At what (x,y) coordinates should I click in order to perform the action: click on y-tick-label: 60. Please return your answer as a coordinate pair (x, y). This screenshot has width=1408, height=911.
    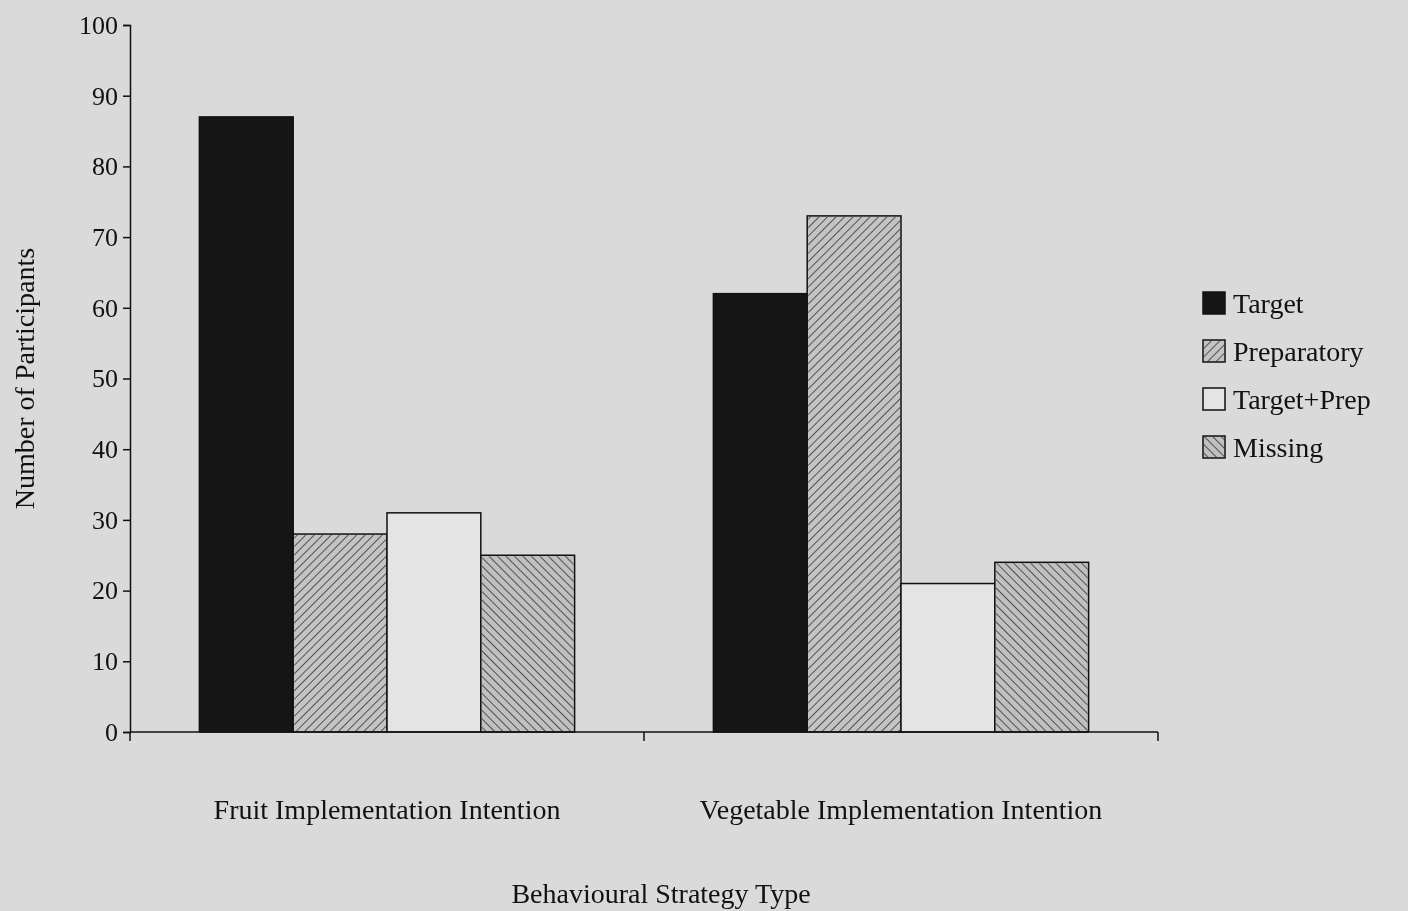
    Looking at the image, I should click on (105, 308).